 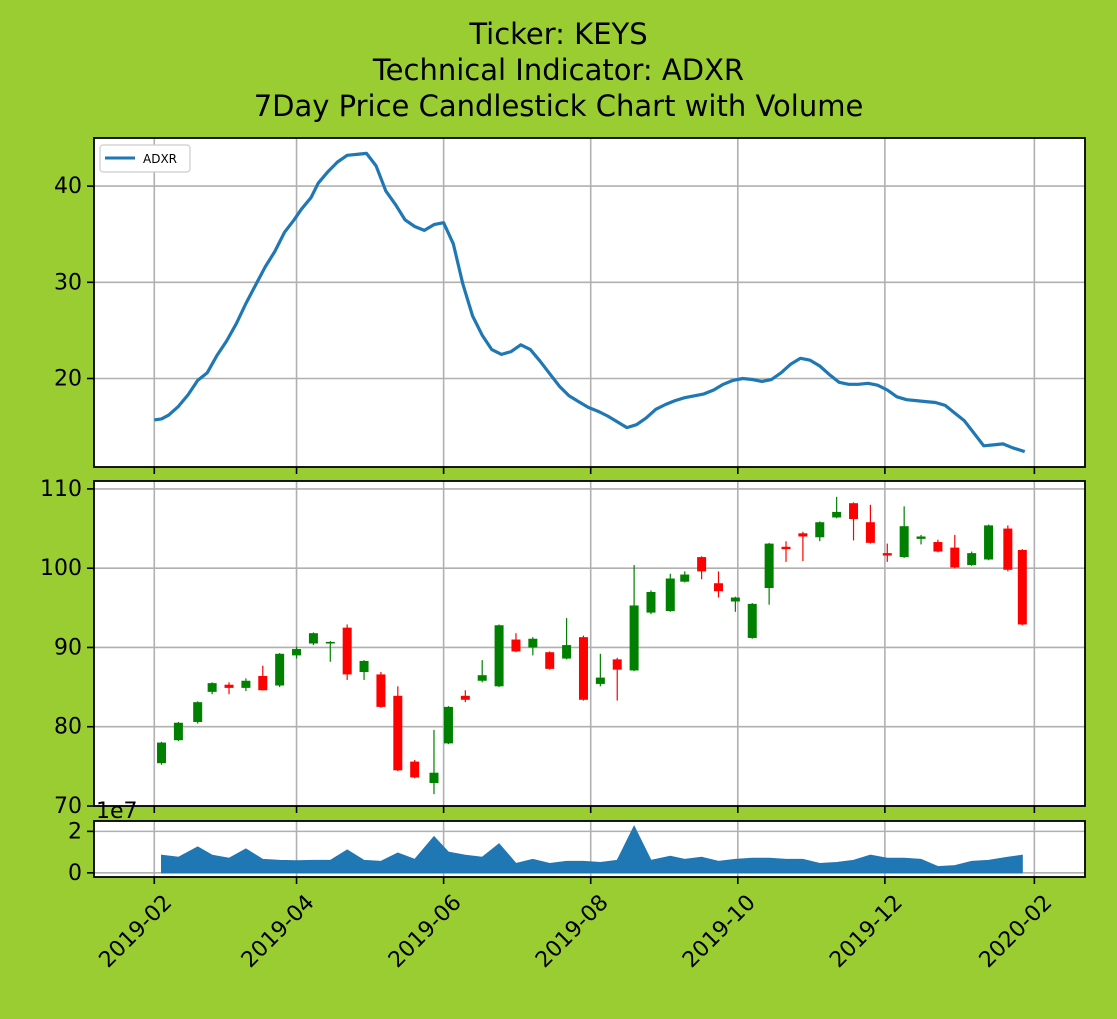 What do you see at coordinates (136, 931) in the screenshot?
I see `xtick-label-0: 2019-02` at bounding box center [136, 931].